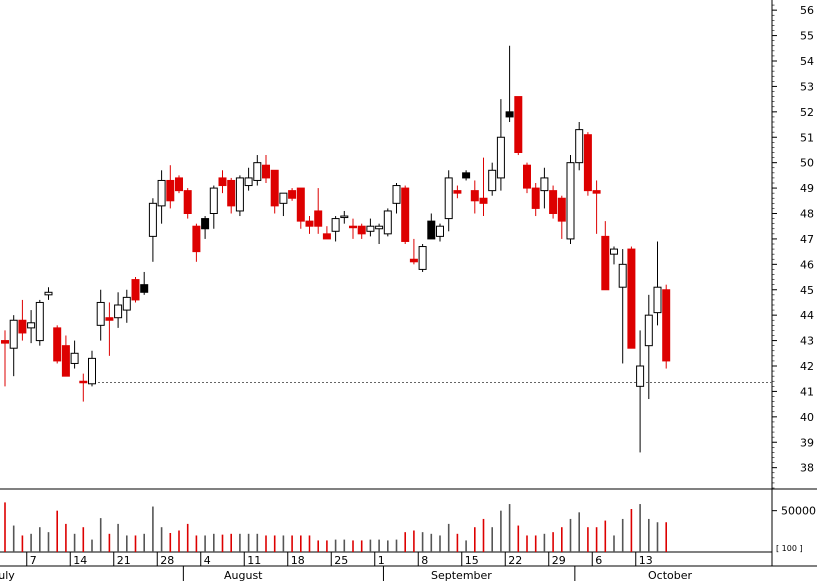 Image resolution: width=817 pixels, height=581 pixels. I want to click on price-tick-label: 49, so click(807, 188).